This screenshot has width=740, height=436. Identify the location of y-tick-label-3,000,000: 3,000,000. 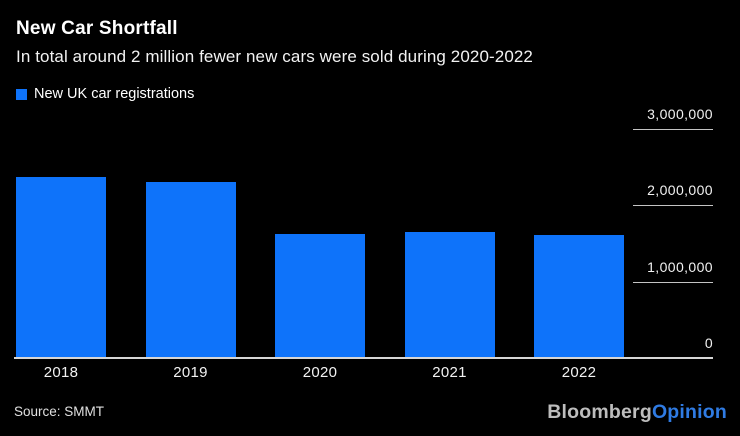
(680, 114).